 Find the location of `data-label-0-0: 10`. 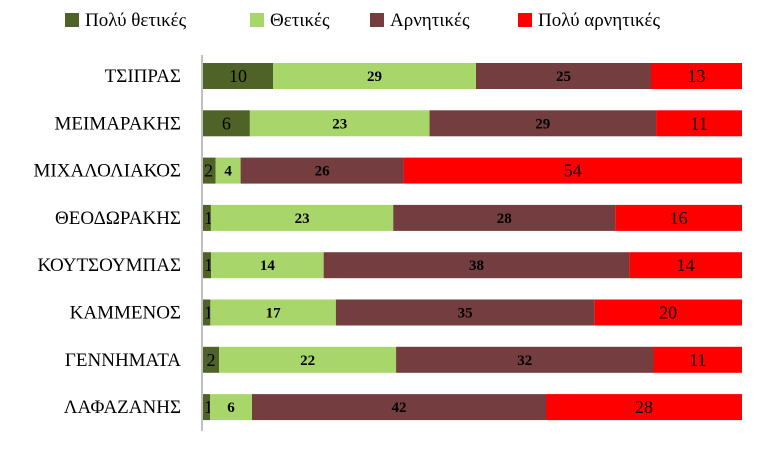

data-label-0-0: 10 is located at coordinates (238, 76).